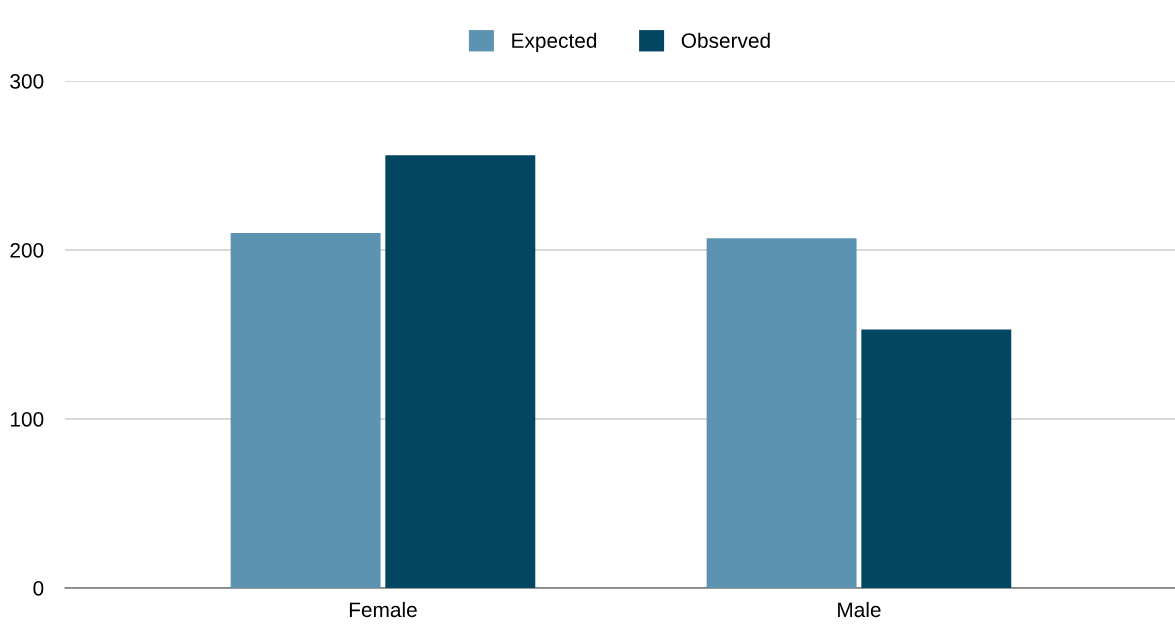  Describe the element at coordinates (383, 609) in the screenshot. I see `x-tick-label: Female` at that location.